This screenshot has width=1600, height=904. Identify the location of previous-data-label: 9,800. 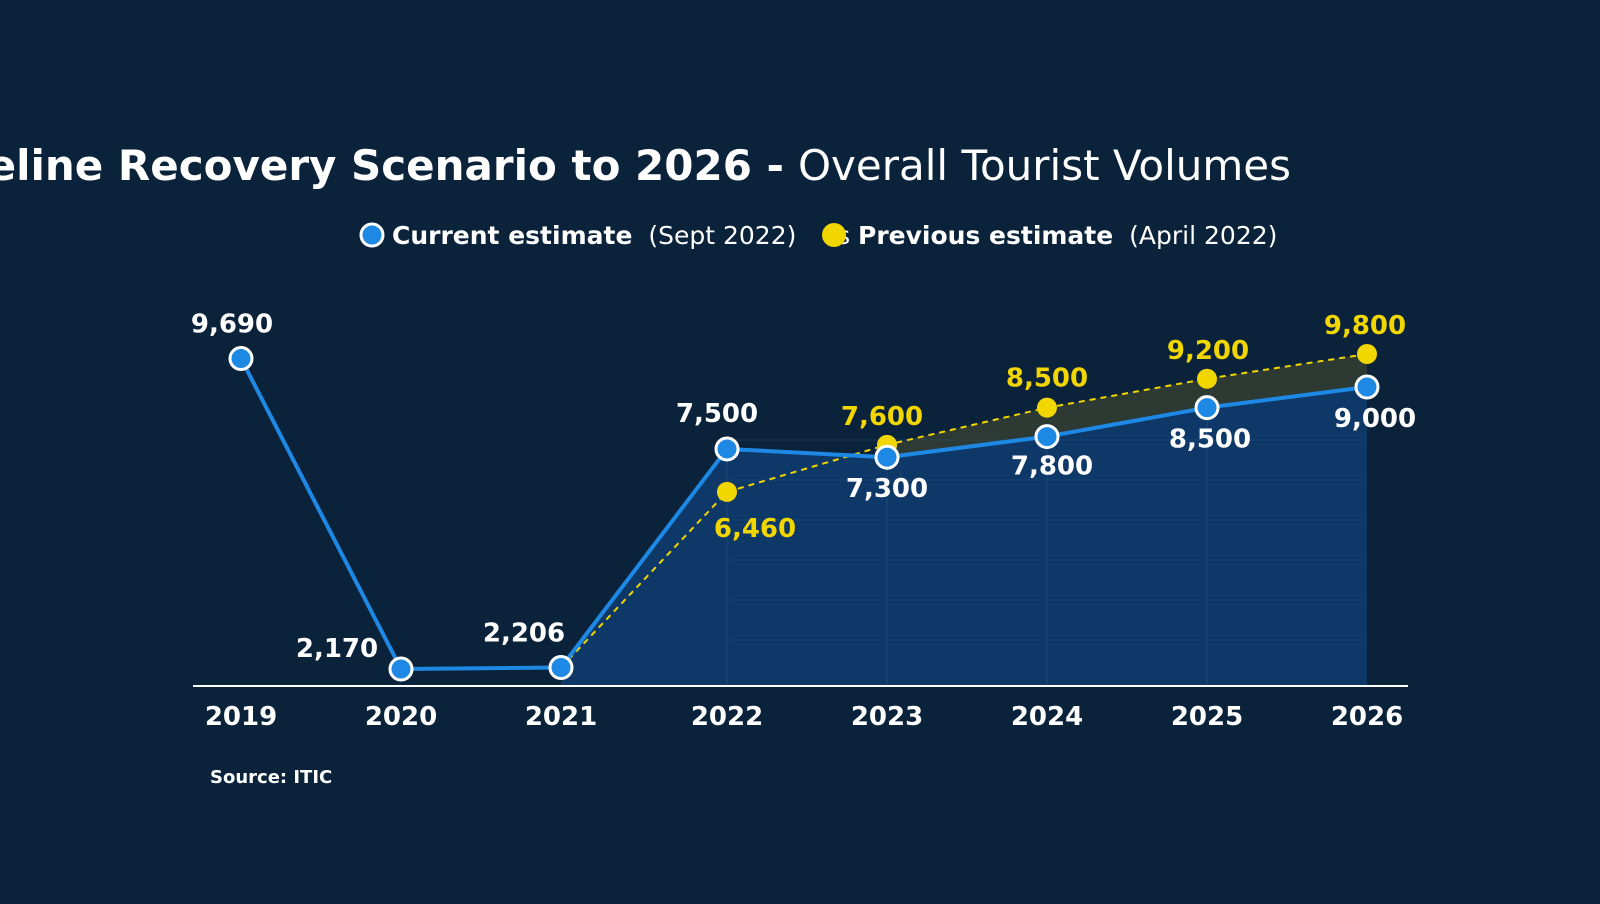
(1365, 326).